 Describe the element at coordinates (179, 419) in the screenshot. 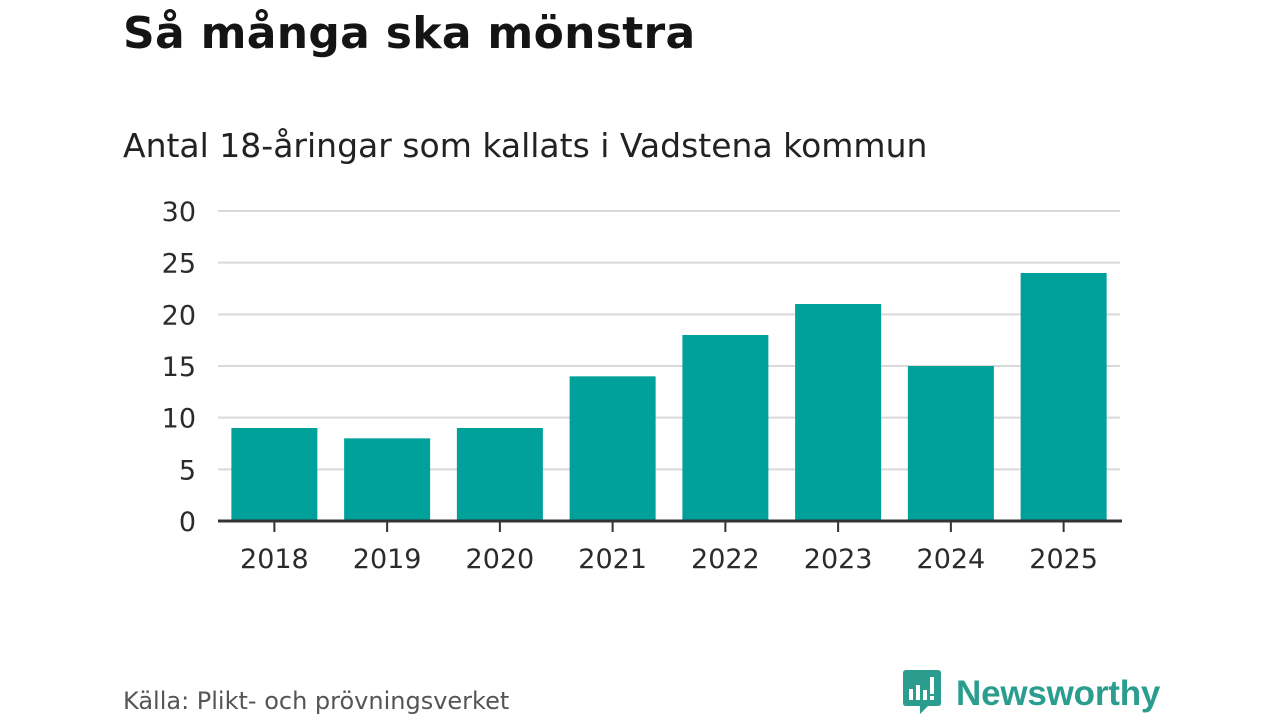

I see `y-tick-label: 10` at that location.